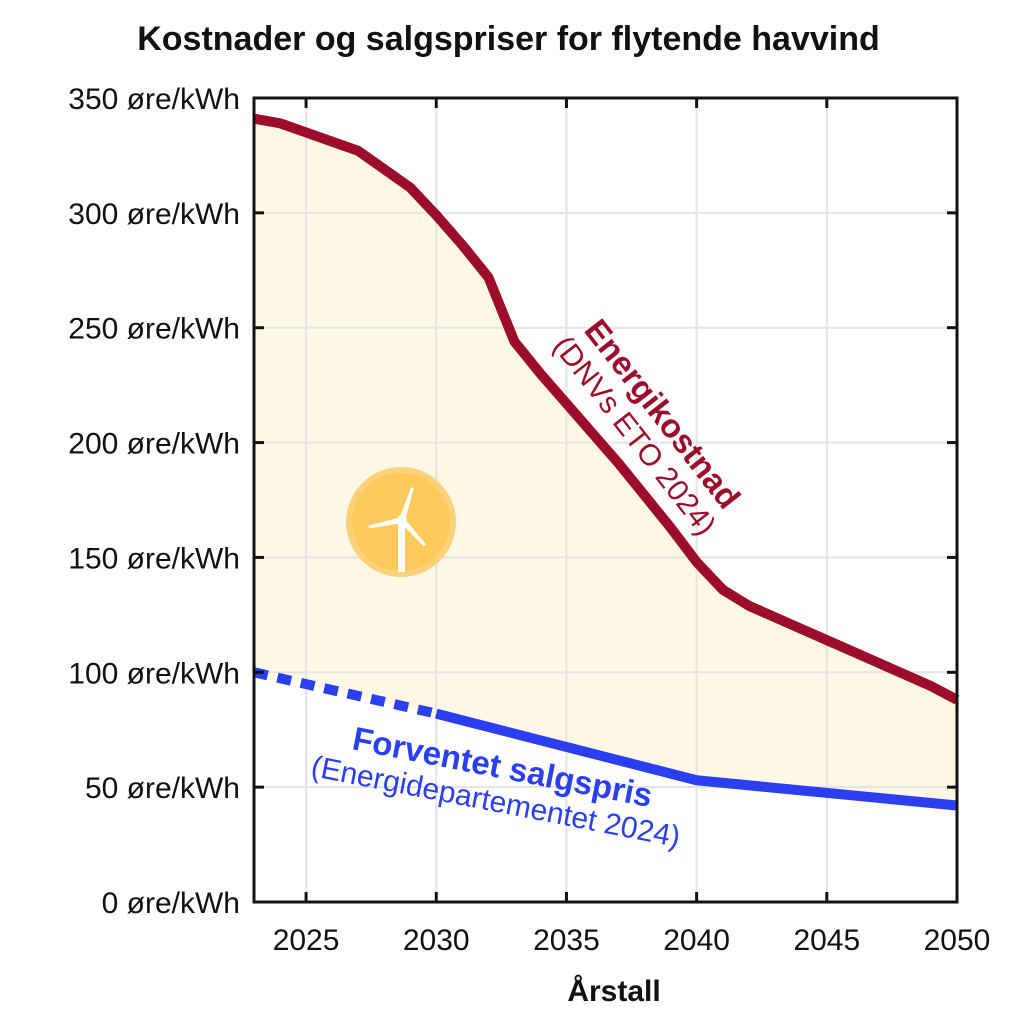 This screenshot has height=1015, width=1017. What do you see at coordinates (154, 99) in the screenshot?
I see `y-tick-label-7: 350 øre/kWh` at bounding box center [154, 99].